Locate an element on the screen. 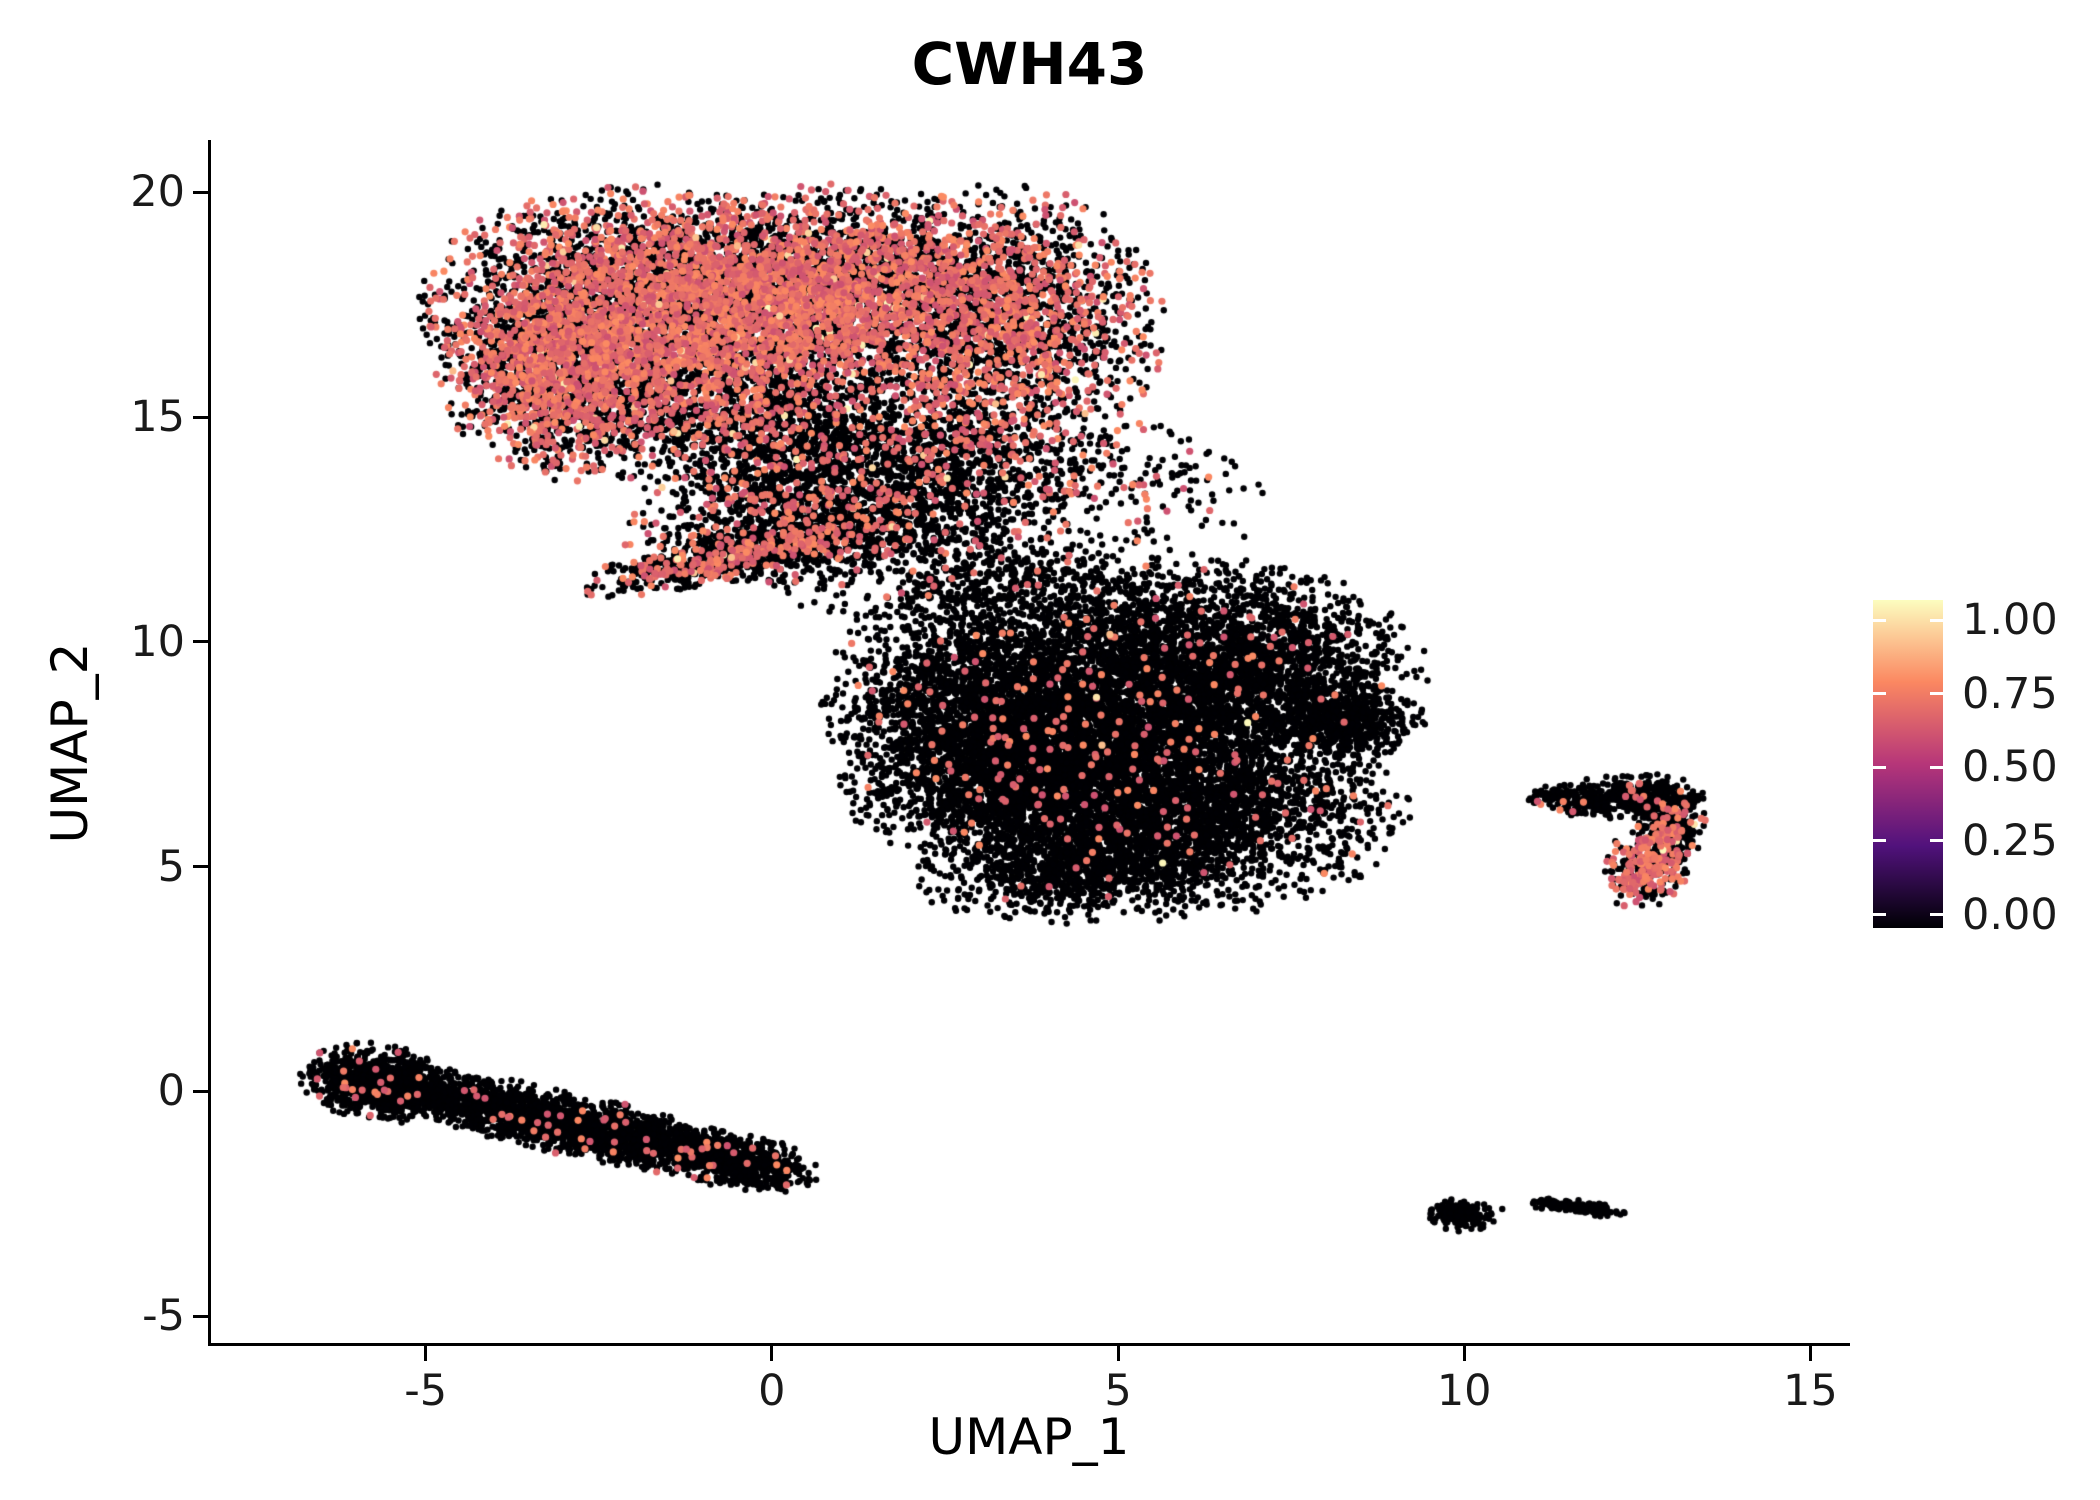 The image size is (2100, 1500). y-axis-tick-label: 10 is located at coordinates (157, 641).